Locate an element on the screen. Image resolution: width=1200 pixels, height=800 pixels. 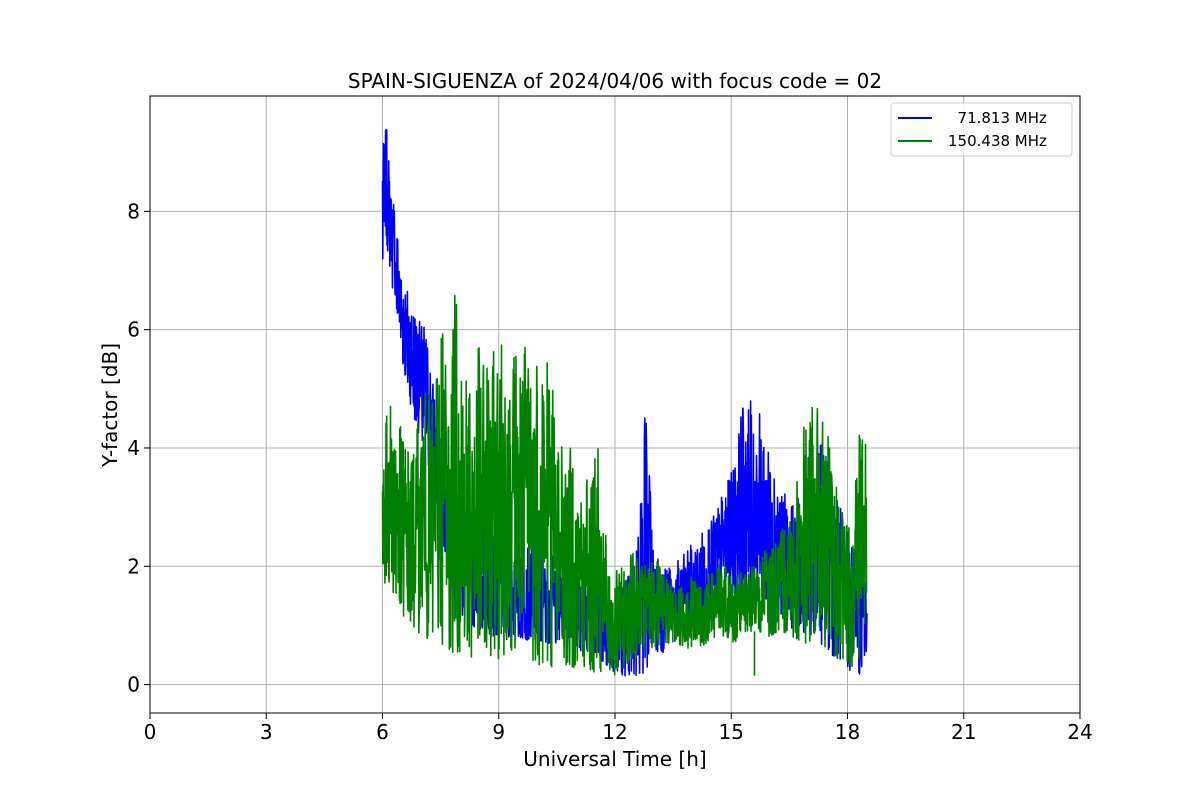
legend-box is located at coordinates (981, 129).